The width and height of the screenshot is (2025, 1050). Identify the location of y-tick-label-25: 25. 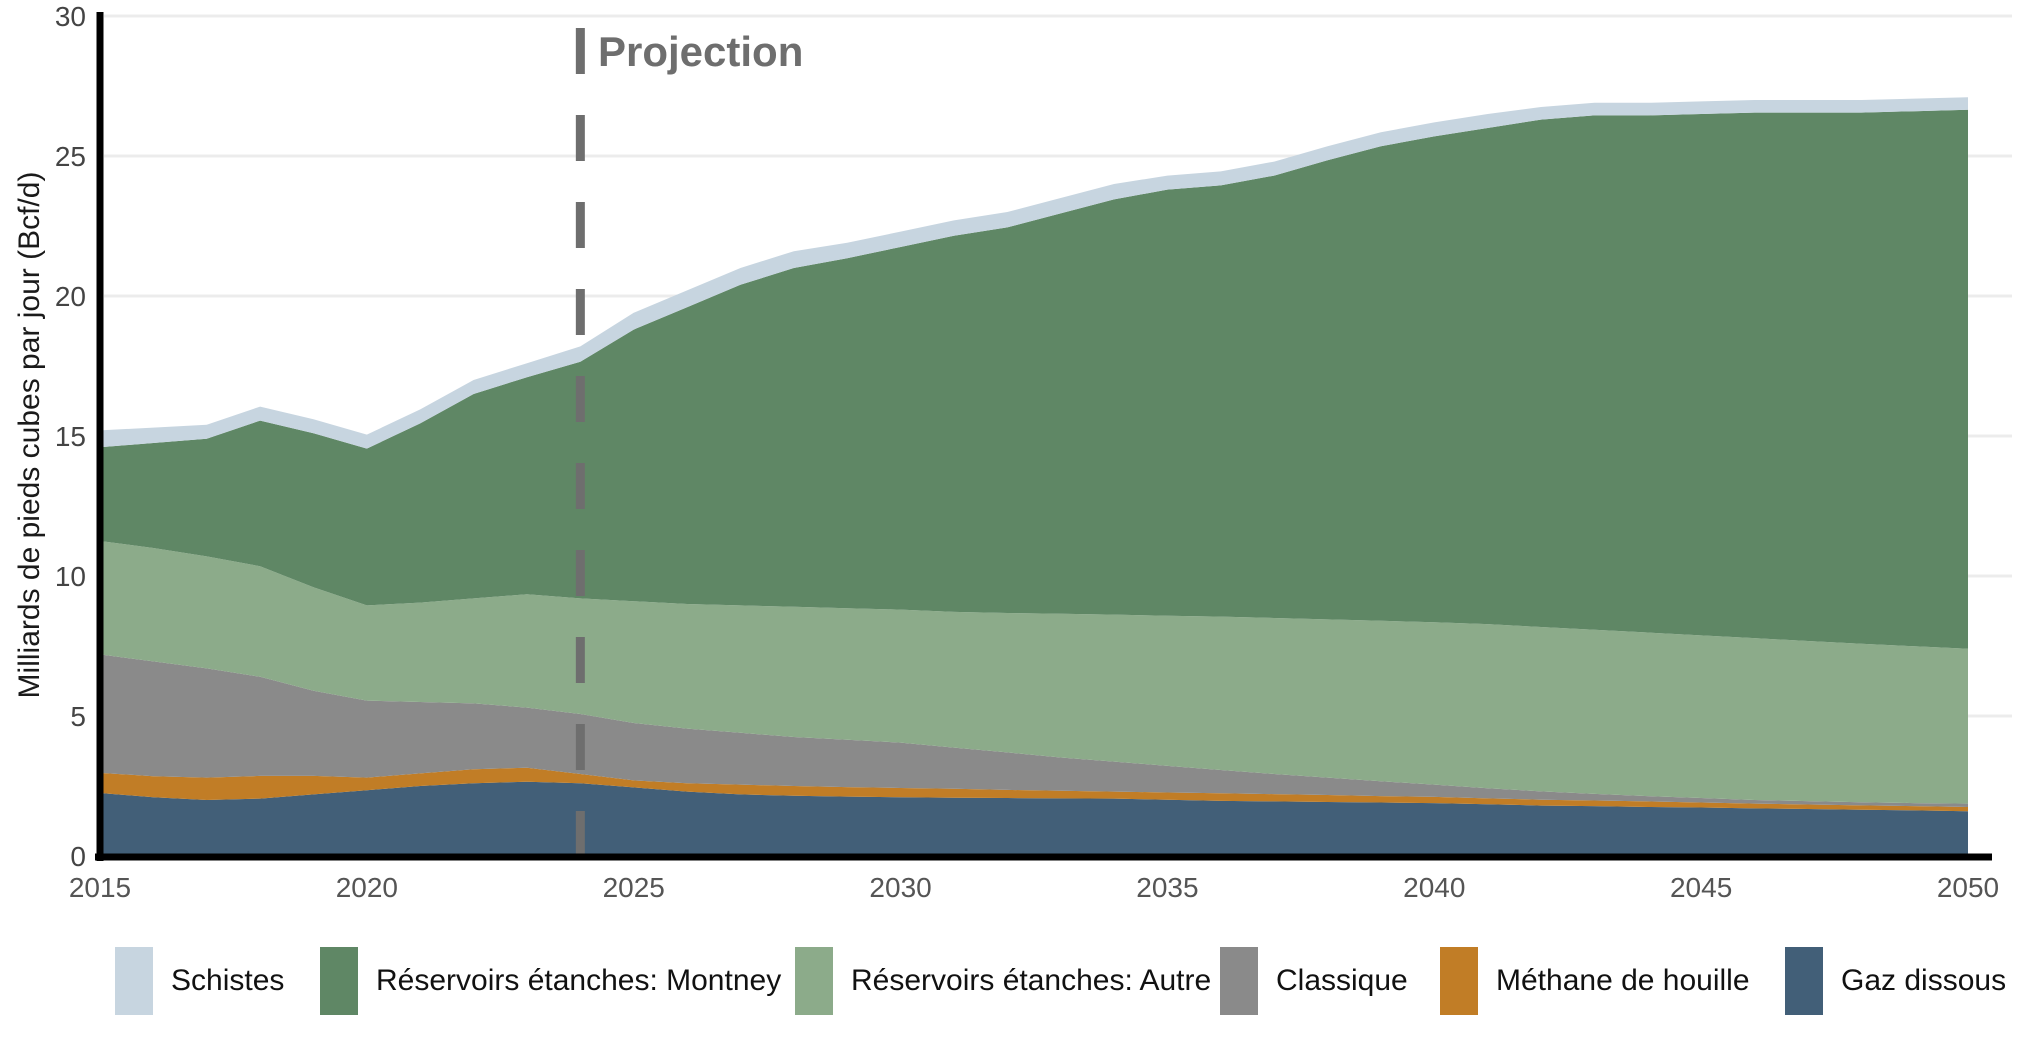
(70, 156).